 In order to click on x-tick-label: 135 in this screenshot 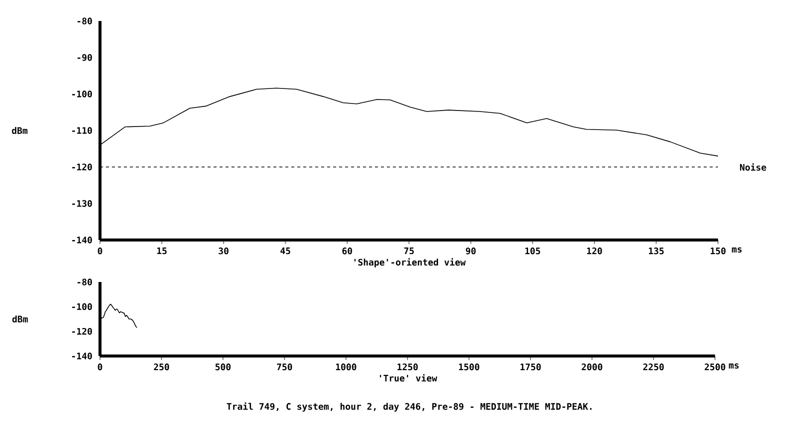, I will do `click(656, 251)`.